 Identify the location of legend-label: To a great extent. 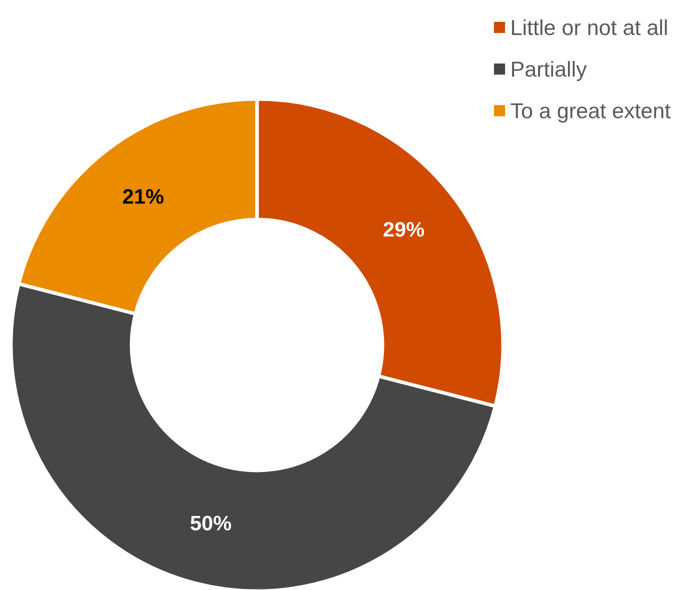
(590, 113).